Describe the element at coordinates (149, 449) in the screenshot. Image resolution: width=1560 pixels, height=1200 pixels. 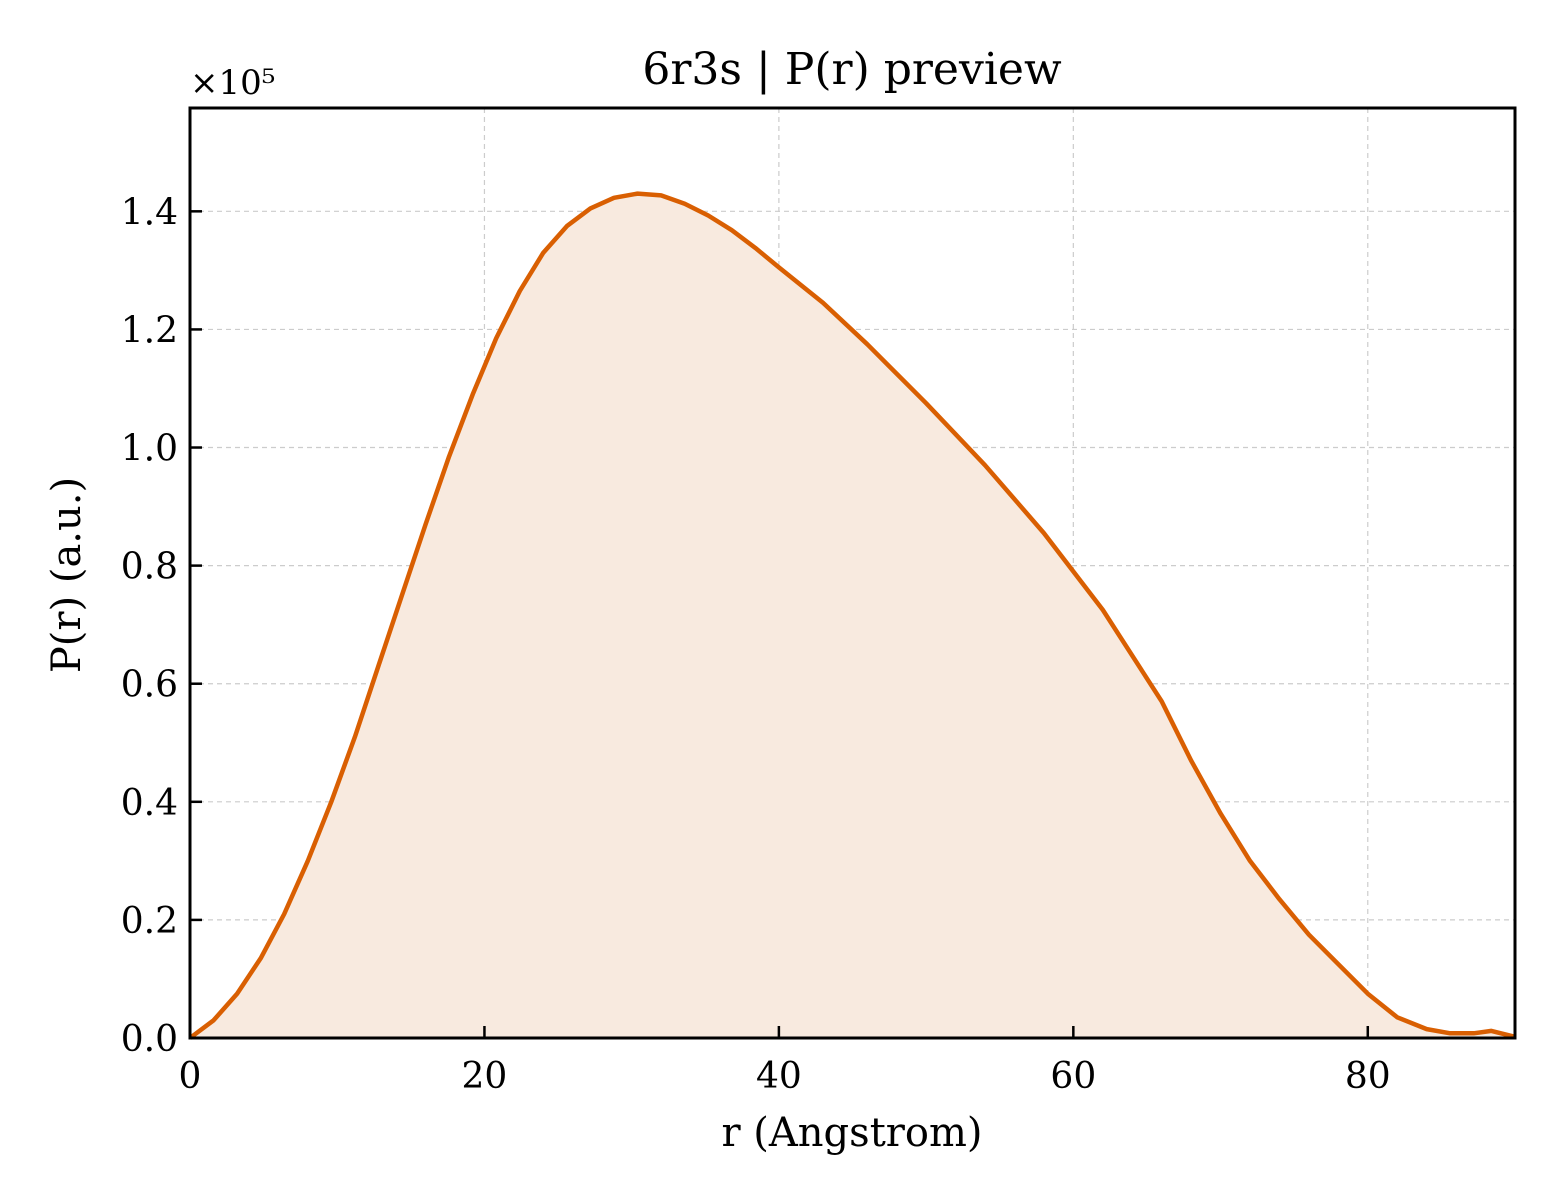
I see `y-tick-label: 1.0` at that location.